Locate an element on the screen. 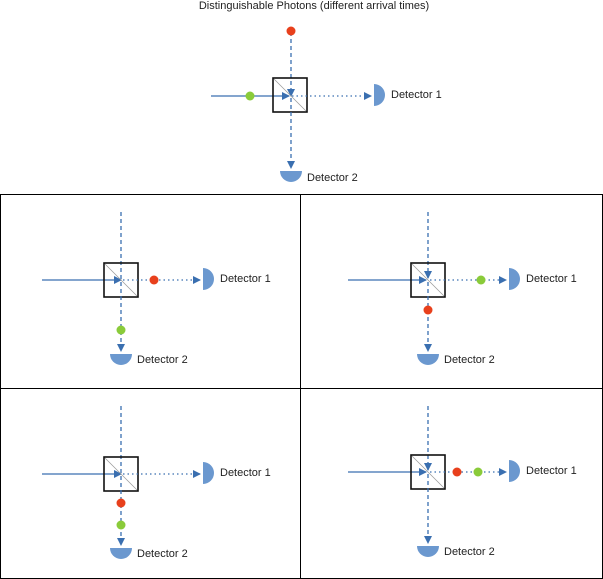 The image size is (603, 579). setup-panel-top-right: Detector 1 Detector 2 is located at coordinates (462, 289).